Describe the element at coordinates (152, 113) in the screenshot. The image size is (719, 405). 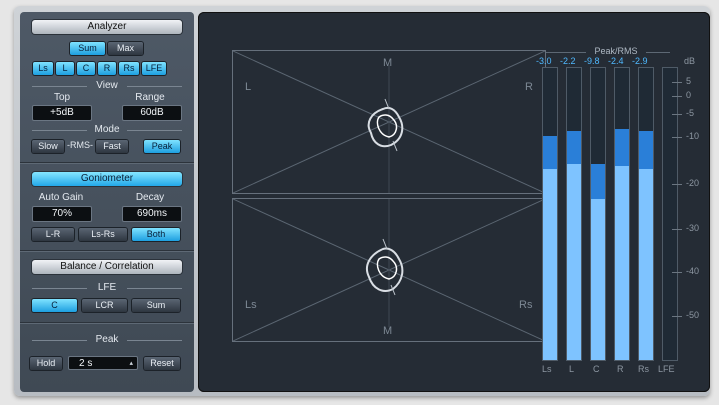
I see `range-field: 60dB` at that location.